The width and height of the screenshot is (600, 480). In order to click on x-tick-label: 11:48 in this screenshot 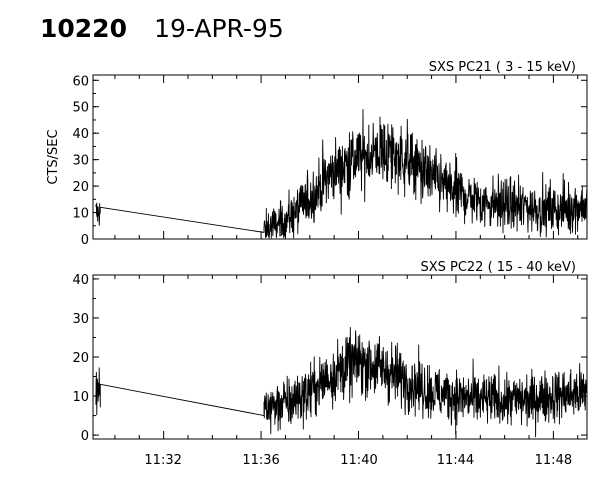, I will do `click(553, 460)`.